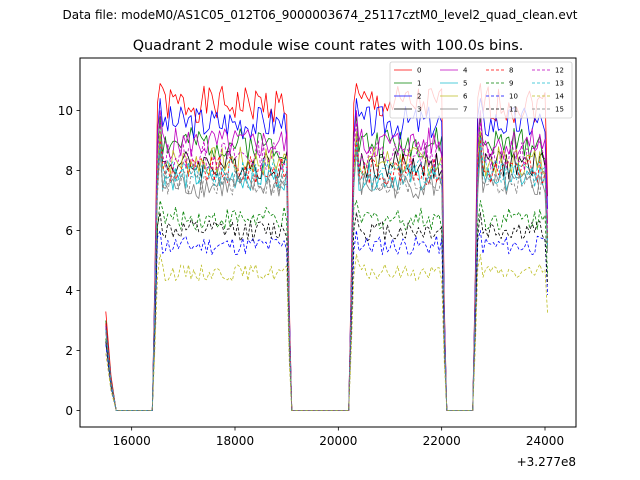 The height and width of the screenshot is (480, 640). Describe the element at coordinates (465, 110) in the screenshot. I see `legend-label-7: 7` at that location.